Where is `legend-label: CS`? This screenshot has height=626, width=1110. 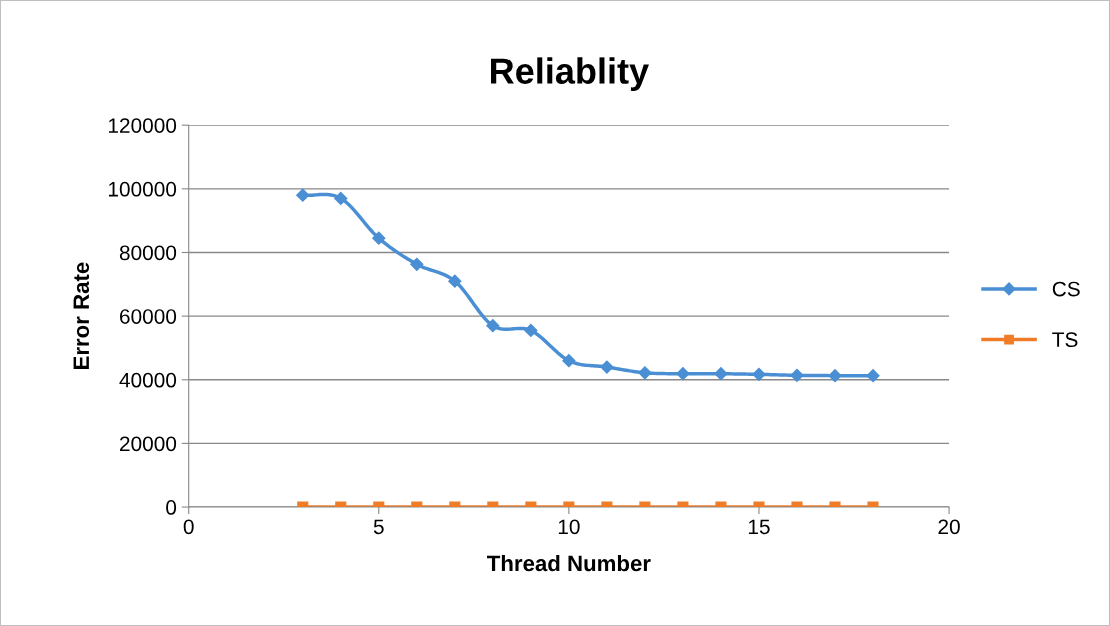
legend-label: CS is located at coordinates (1066, 289).